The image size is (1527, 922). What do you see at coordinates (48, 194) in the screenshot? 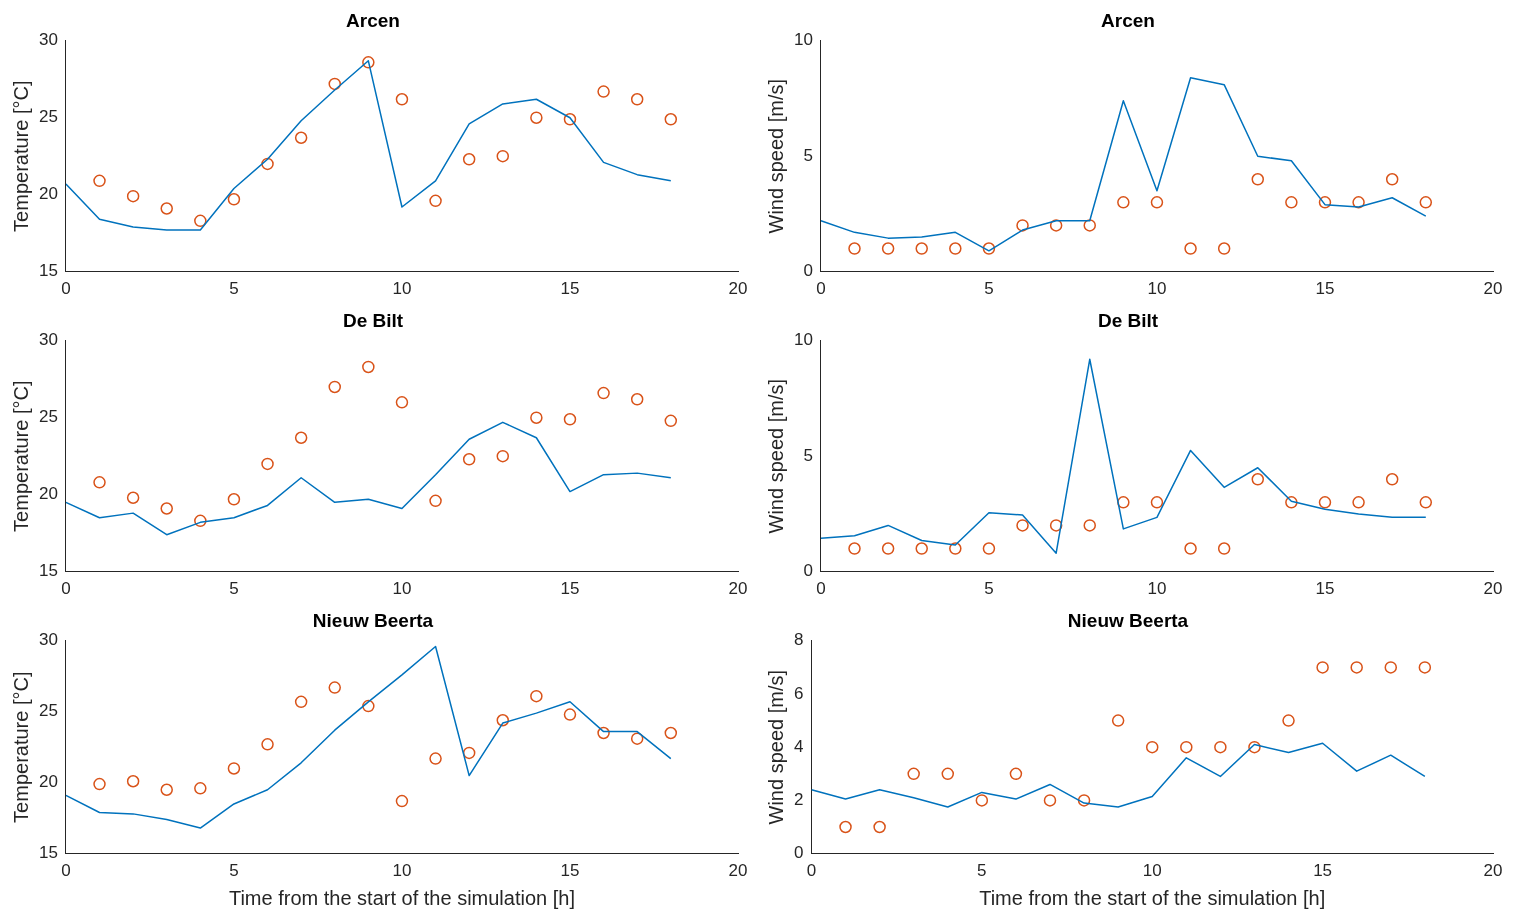
I see `y-tick-label: 20` at bounding box center [48, 194].